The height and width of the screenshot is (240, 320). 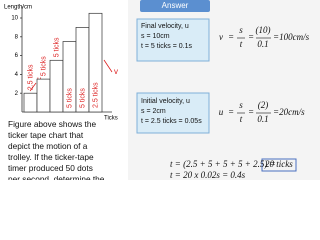 What do you see at coordinates (56, 177) in the screenshot?
I see `question-line: per second, determine the` at bounding box center [56, 177].